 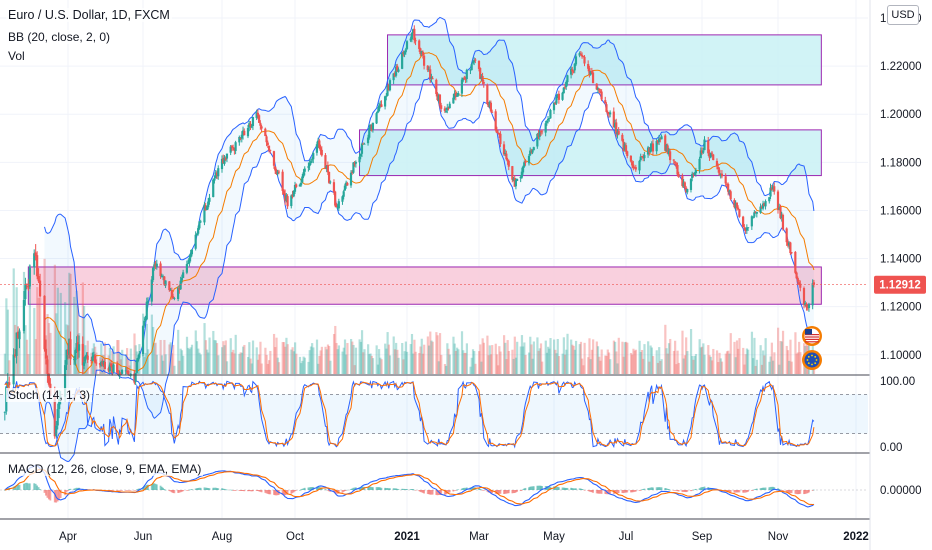 What do you see at coordinates (434, 414) in the screenshot?
I see `stoch-band-fill` at bounding box center [434, 414].